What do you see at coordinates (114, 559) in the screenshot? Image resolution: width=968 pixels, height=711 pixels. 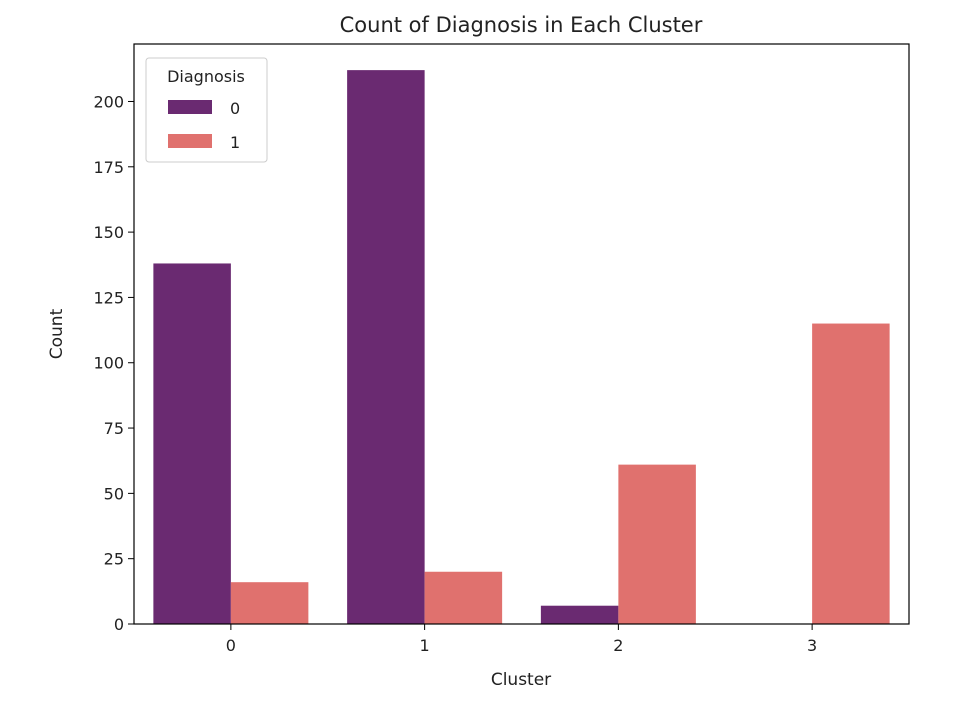 I see `y-tick-label-1: 25` at bounding box center [114, 559].